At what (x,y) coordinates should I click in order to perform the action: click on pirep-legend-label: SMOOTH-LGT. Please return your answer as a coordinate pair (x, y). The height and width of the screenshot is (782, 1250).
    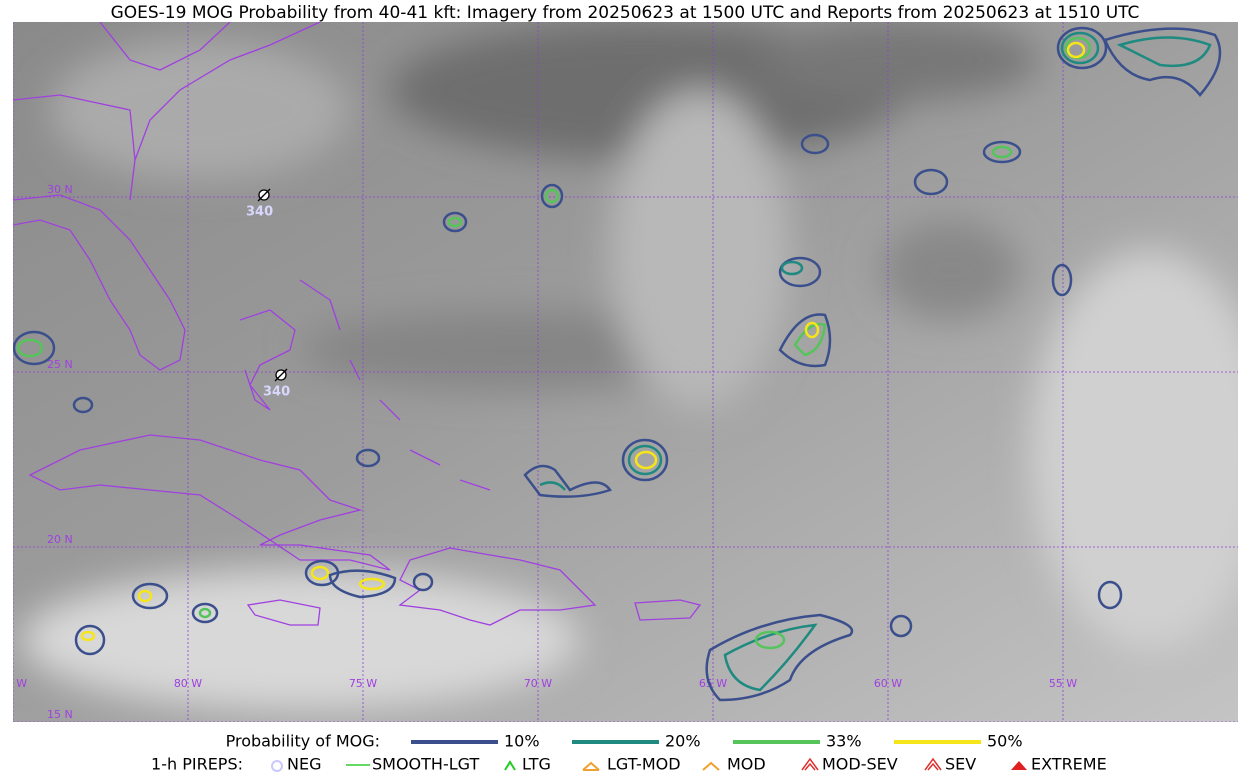
    Looking at the image, I should click on (425, 764).